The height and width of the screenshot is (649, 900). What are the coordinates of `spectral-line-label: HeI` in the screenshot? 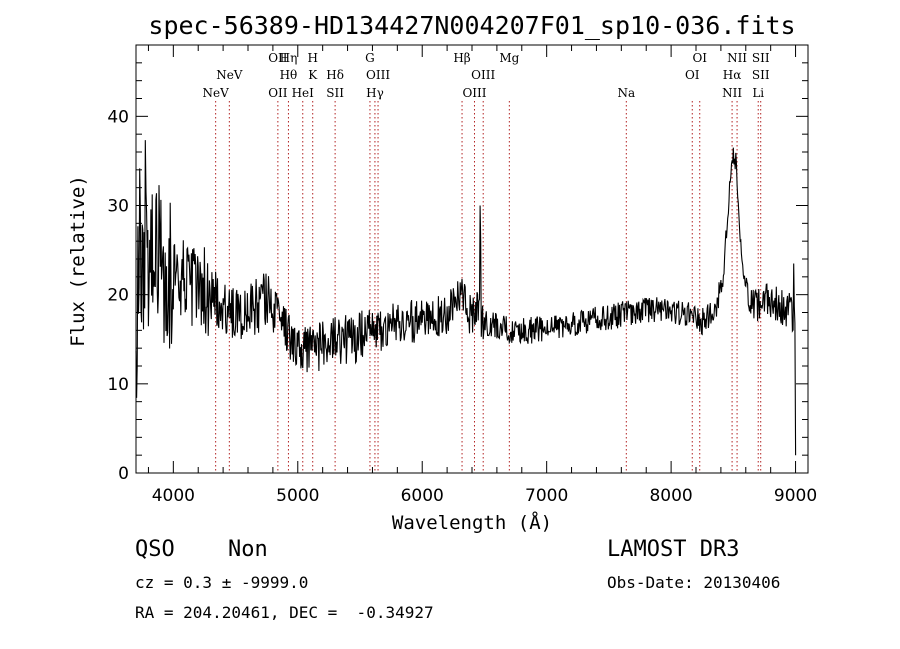 It's located at (303, 93).